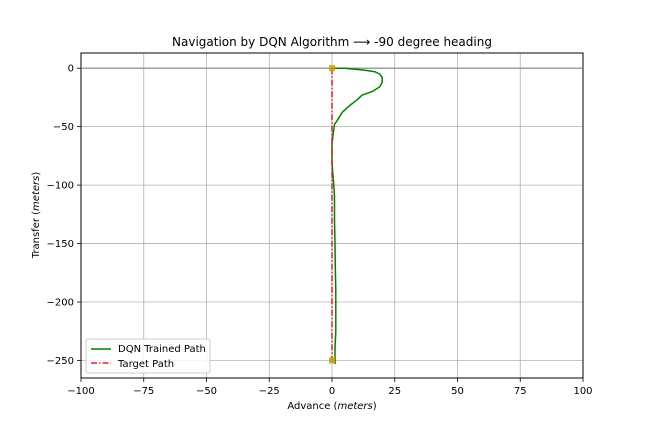  What do you see at coordinates (64, 215) in the screenshot?
I see `y-axis-ticks: 0 −50 −100 −150 −200 −250` at bounding box center [64, 215].